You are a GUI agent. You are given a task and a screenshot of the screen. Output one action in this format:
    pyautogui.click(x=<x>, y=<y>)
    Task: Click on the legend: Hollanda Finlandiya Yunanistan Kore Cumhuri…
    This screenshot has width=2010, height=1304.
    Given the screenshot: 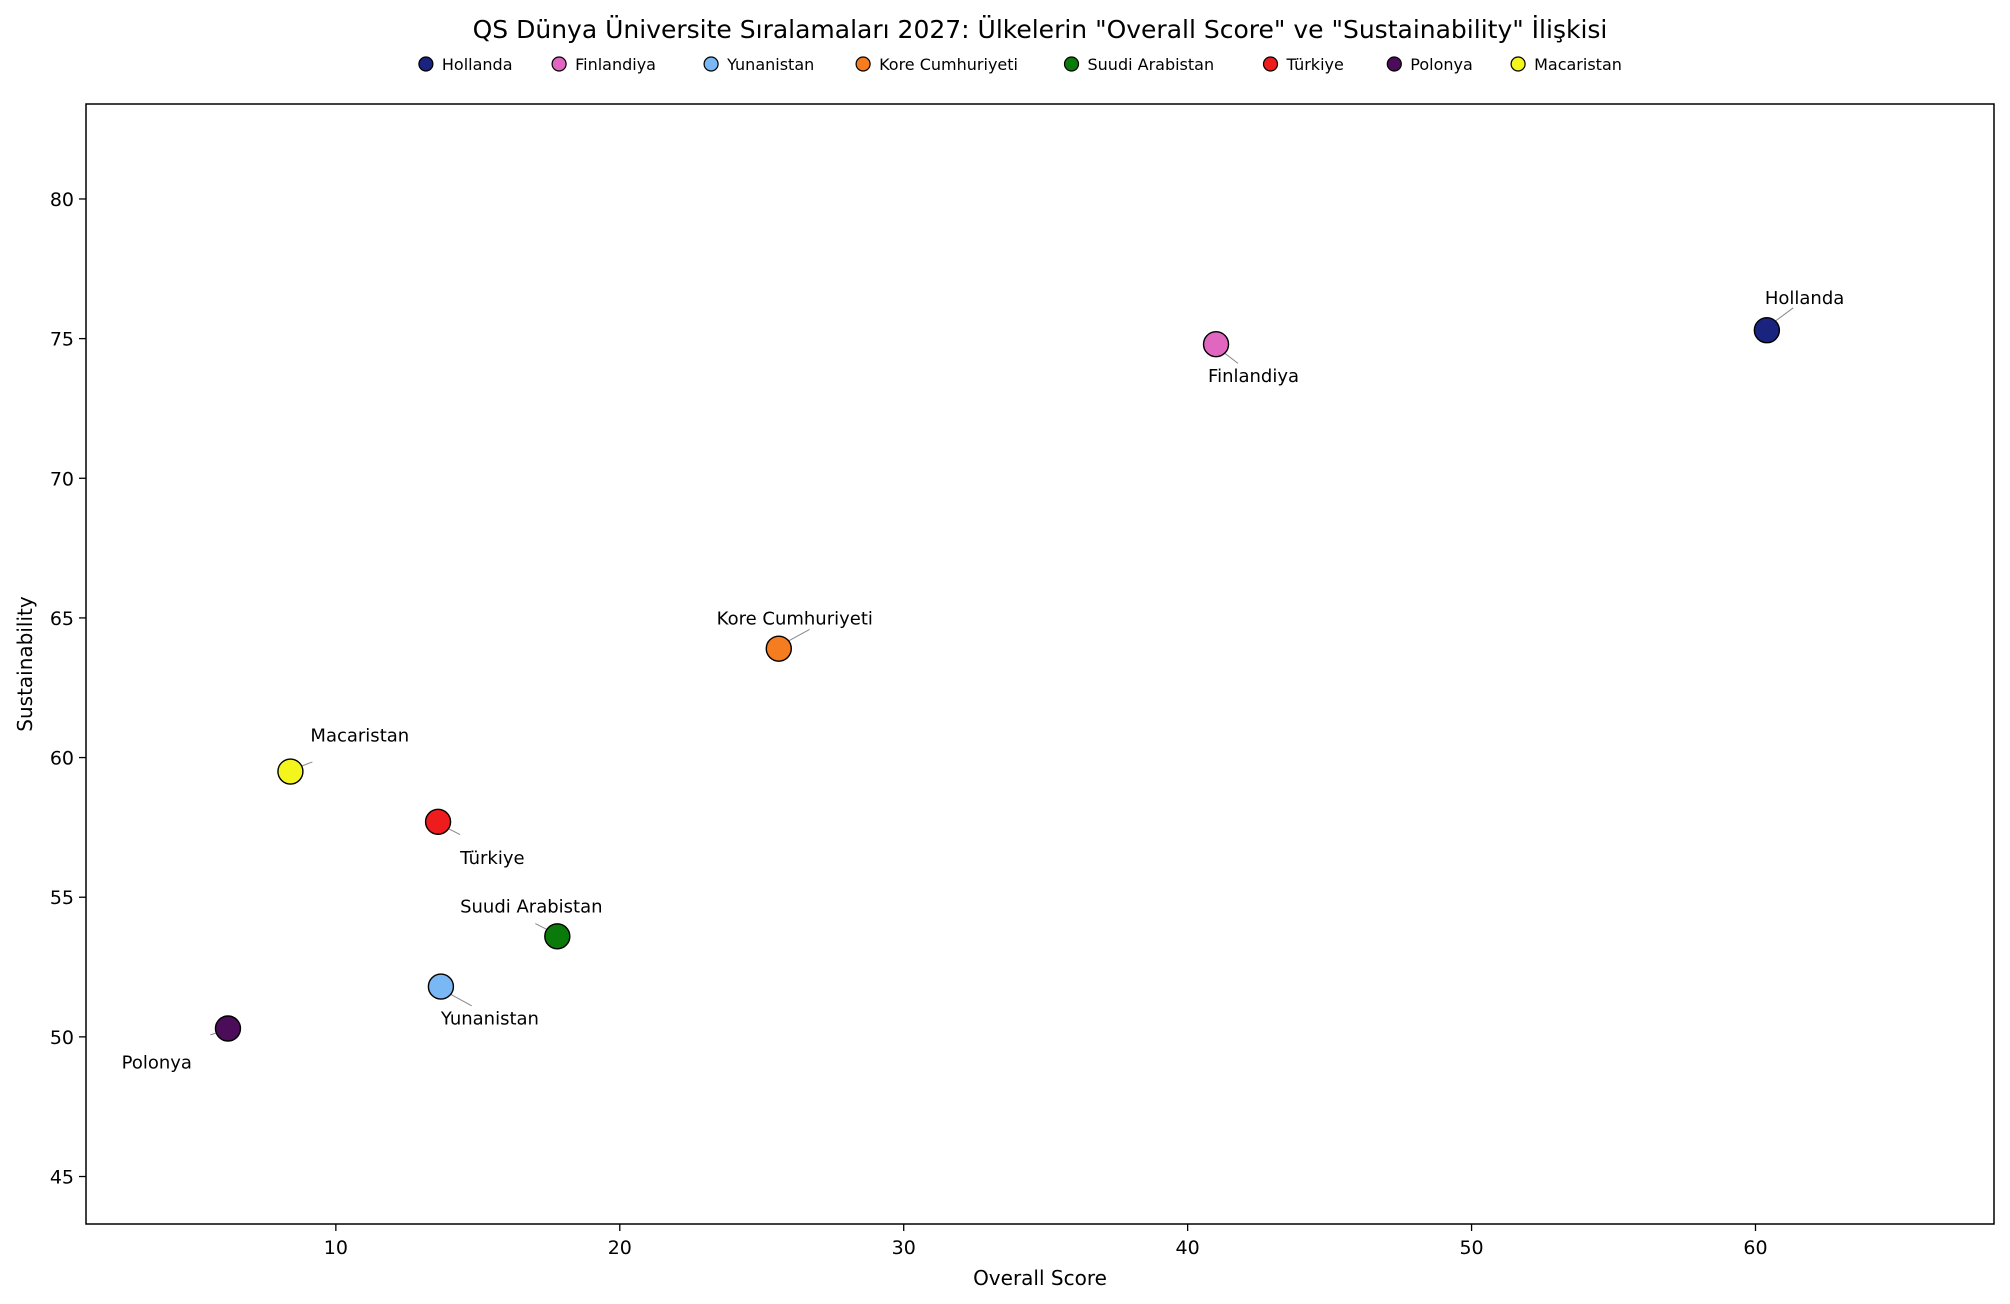 What is the action you would take?
    pyautogui.click(x=1020, y=64)
    